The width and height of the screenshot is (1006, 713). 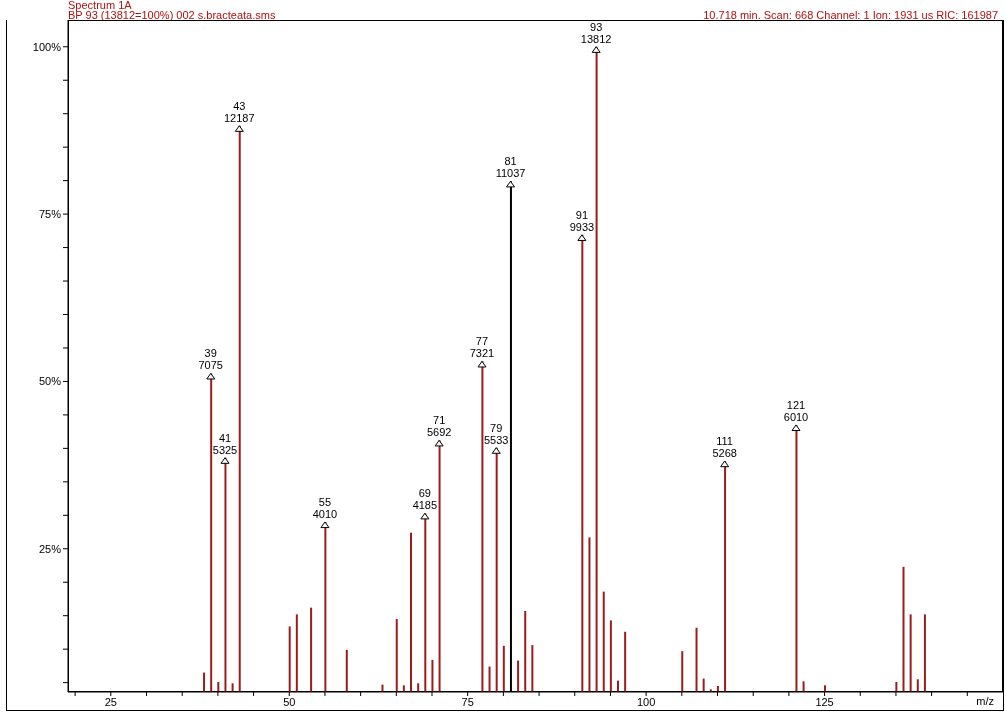 What do you see at coordinates (47, 46) in the screenshot?
I see `y-tick-label: 100%` at bounding box center [47, 46].